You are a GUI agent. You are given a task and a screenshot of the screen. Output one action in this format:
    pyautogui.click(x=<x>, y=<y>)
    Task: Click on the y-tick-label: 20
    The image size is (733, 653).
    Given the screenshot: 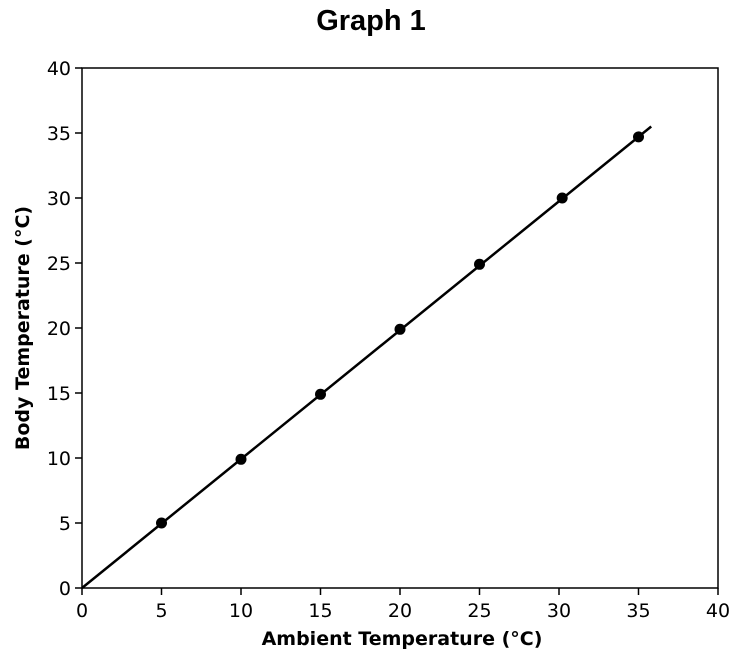 What is the action you would take?
    pyautogui.click(x=59, y=329)
    